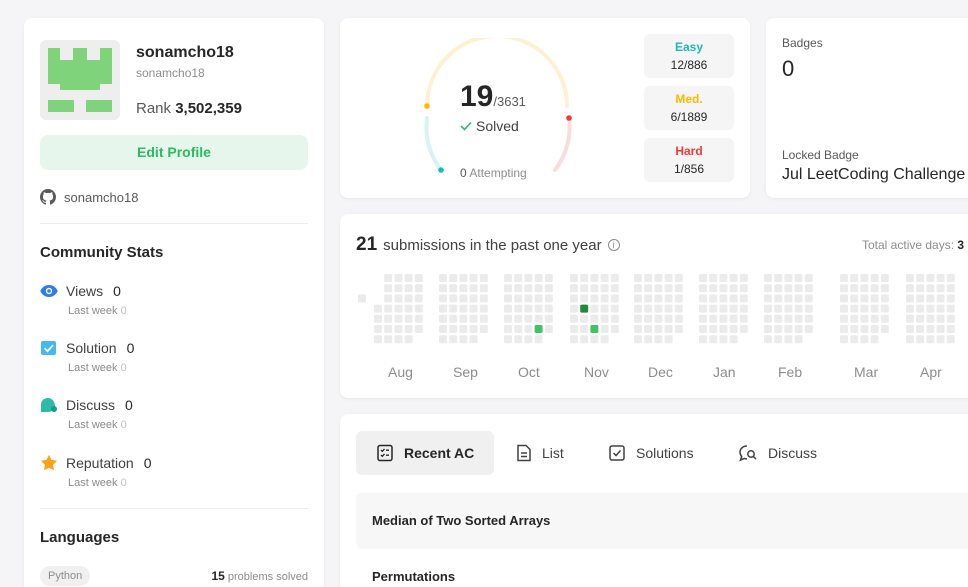 This screenshot has width=968, height=587. Describe the element at coordinates (777, 453) in the screenshot. I see `tab-discuss: Discuss` at that location.